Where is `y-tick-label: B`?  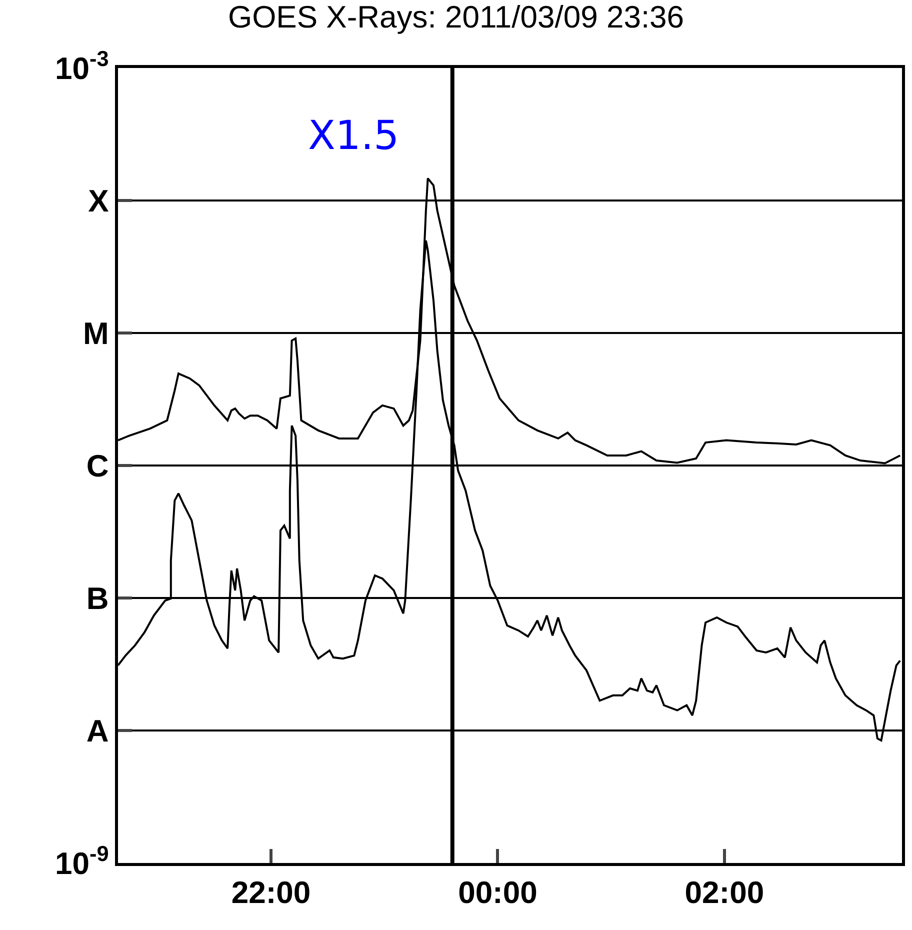 y-tick-label: B is located at coordinates (97, 598).